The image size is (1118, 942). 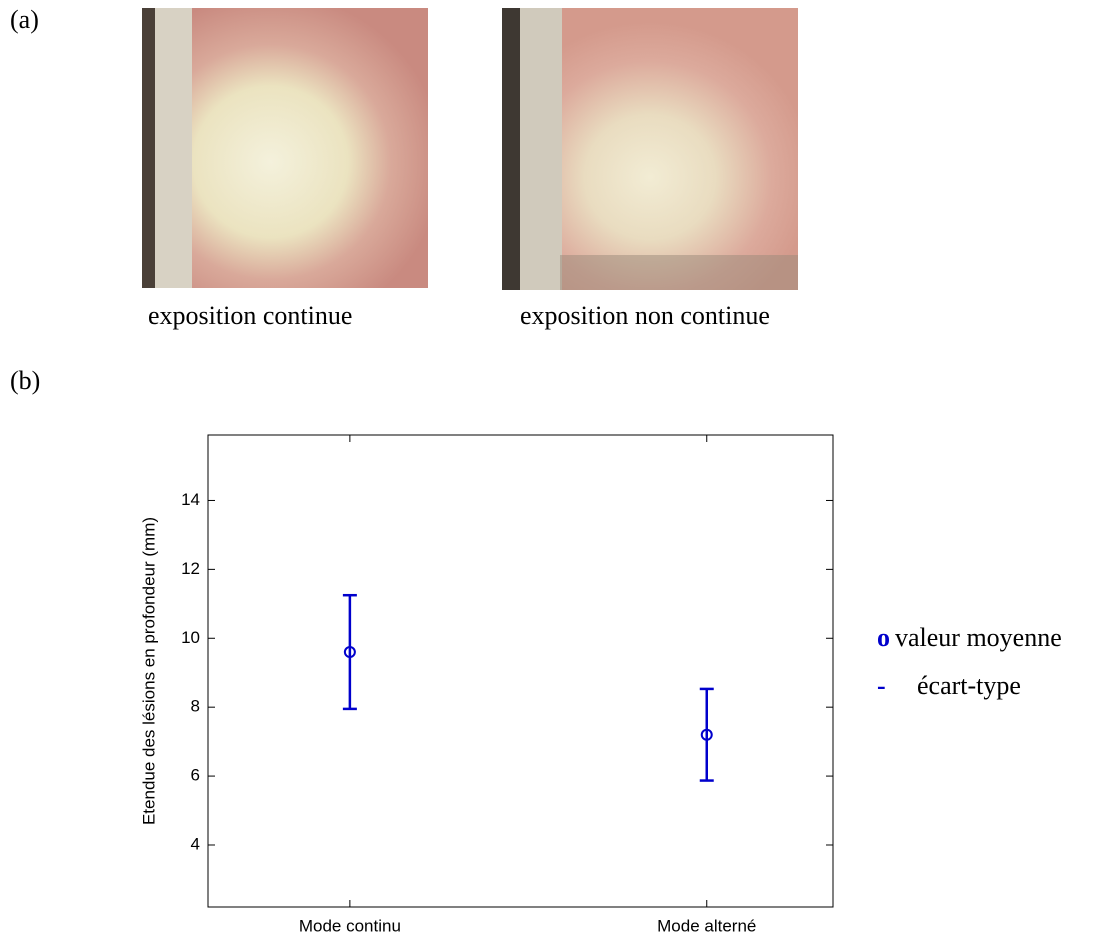 What do you see at coordinates (706, 925) in the screenshot?
I see `x-tick-label: Mode alterné` at bounding box center [706, 925].